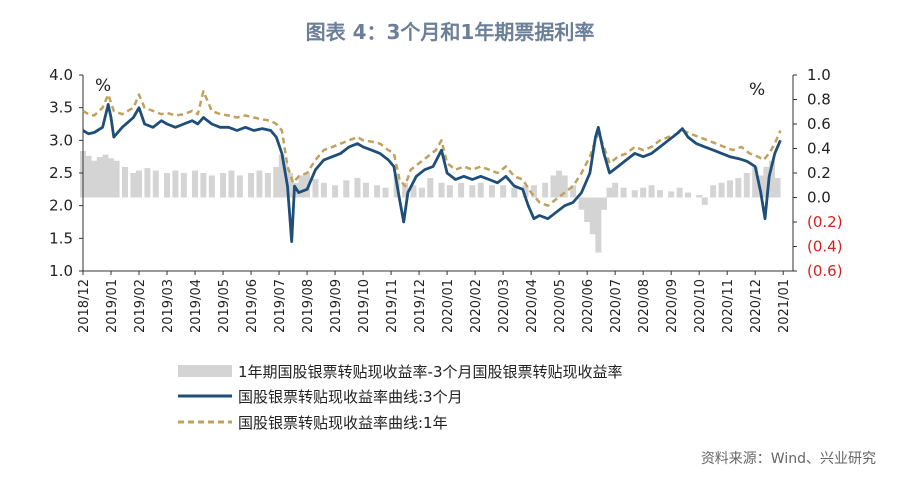 The image size is (900, 489). I want to click on right-tick-label: 0.0, so click(819, 198).